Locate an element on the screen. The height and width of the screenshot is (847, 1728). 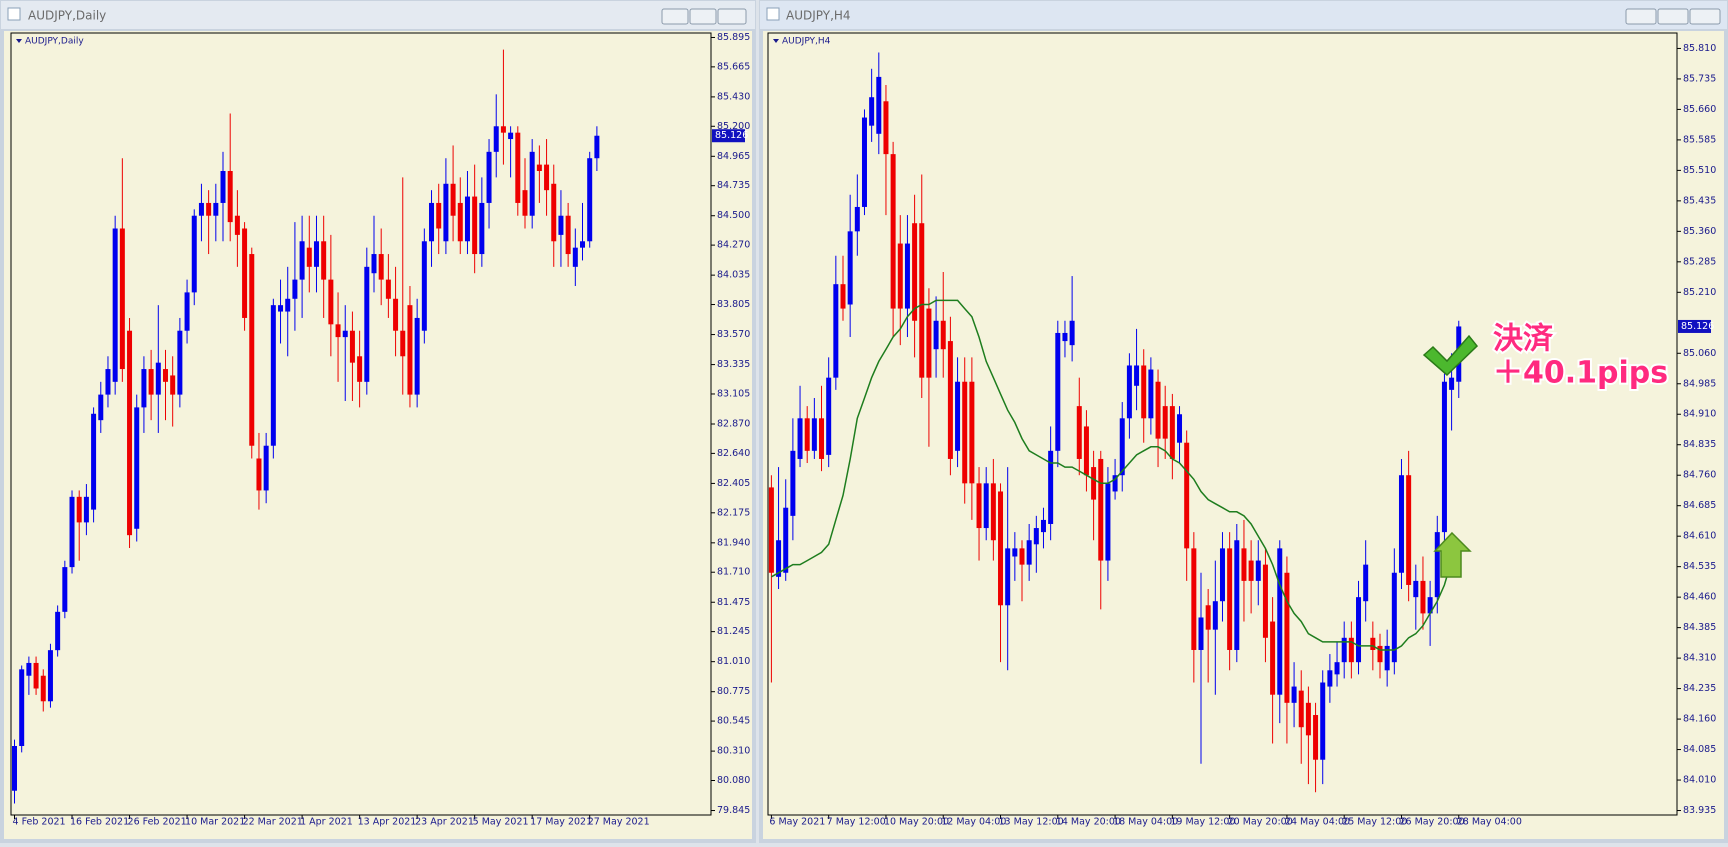
x-tick-label: 17 May 2021 is located at coordinates (561, 822).